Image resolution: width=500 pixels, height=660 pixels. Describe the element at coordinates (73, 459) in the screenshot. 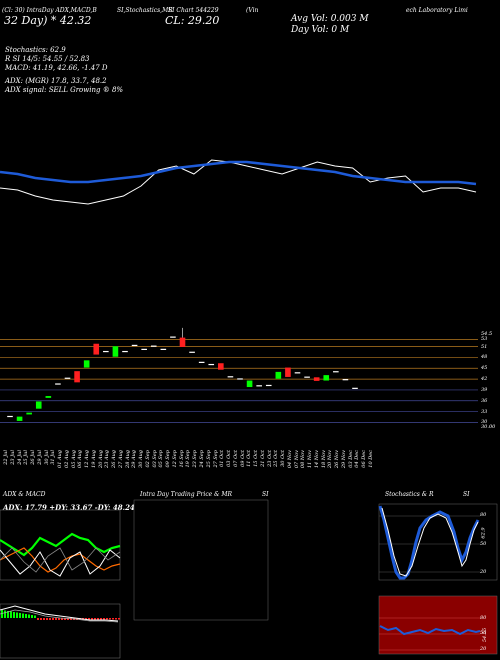

I see `date-axis-label: 05 Aug` at that location.